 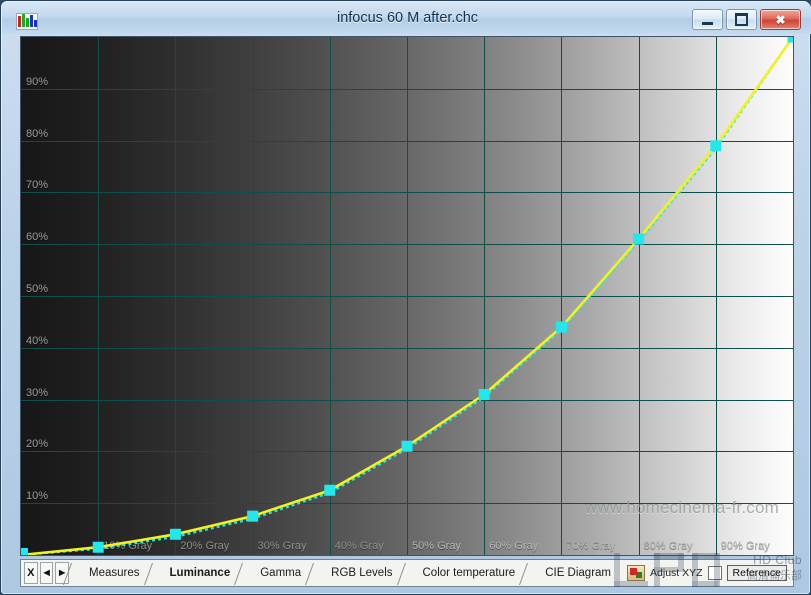 What do you see at coordinates (205, 546) in the screenshot?
I see `x-axis-tick-label: 20% Gray` at bounding box center [205, 546].